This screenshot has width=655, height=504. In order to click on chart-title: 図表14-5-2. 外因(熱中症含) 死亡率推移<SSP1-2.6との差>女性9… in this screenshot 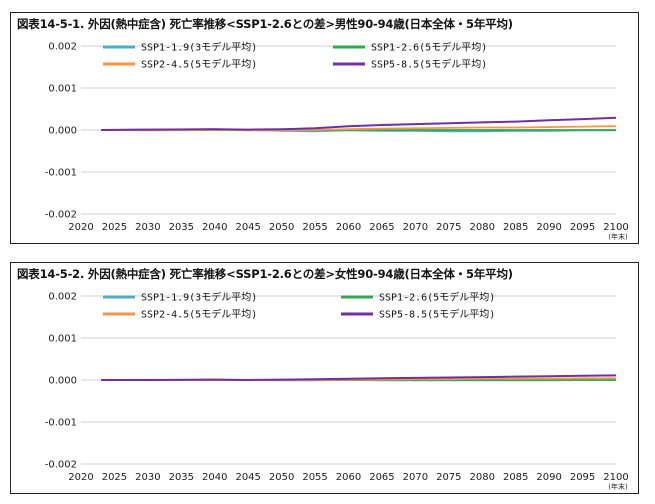, I will do `click(265, 274)`.